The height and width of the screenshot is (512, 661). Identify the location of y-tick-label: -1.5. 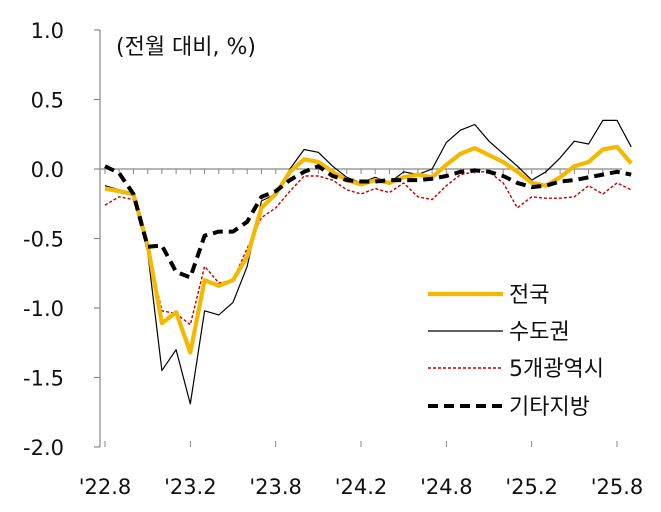
(43, 379).